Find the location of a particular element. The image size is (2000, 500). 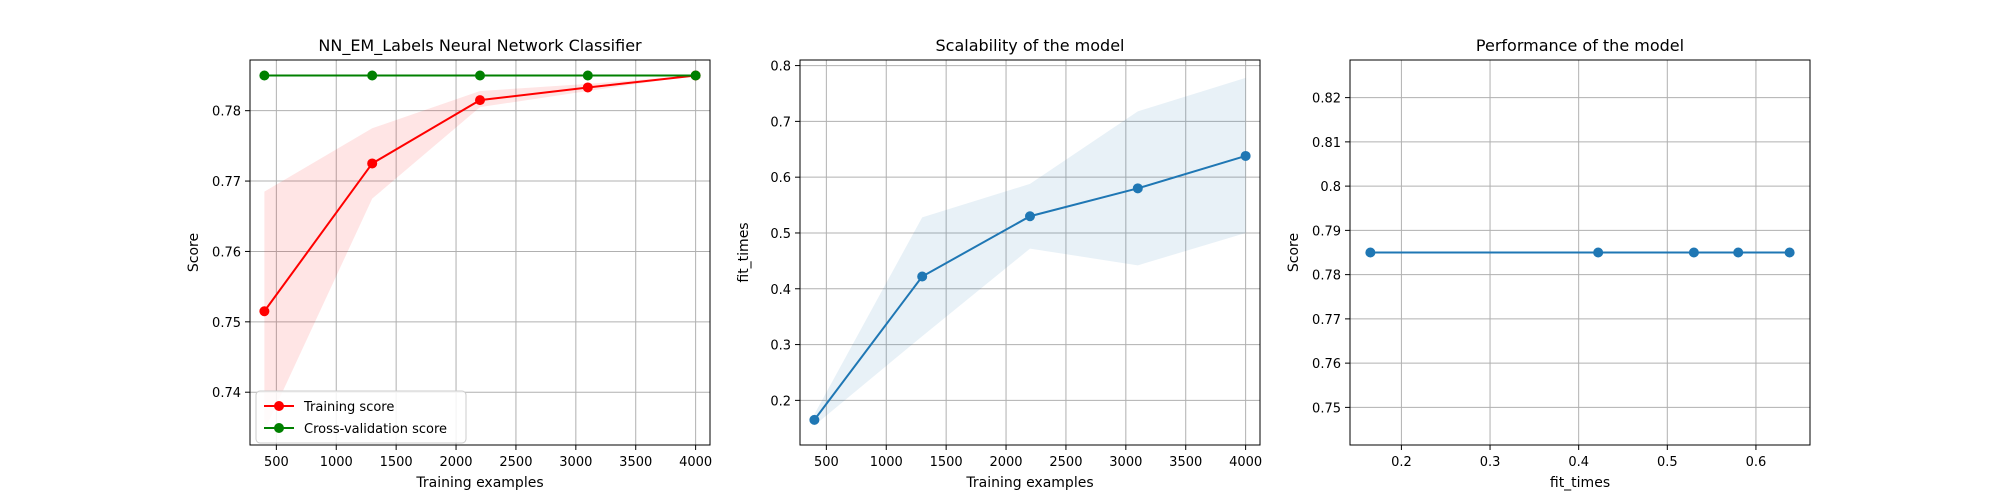

x-tick-label: 0.4 is located at coordinates (1578, 462).